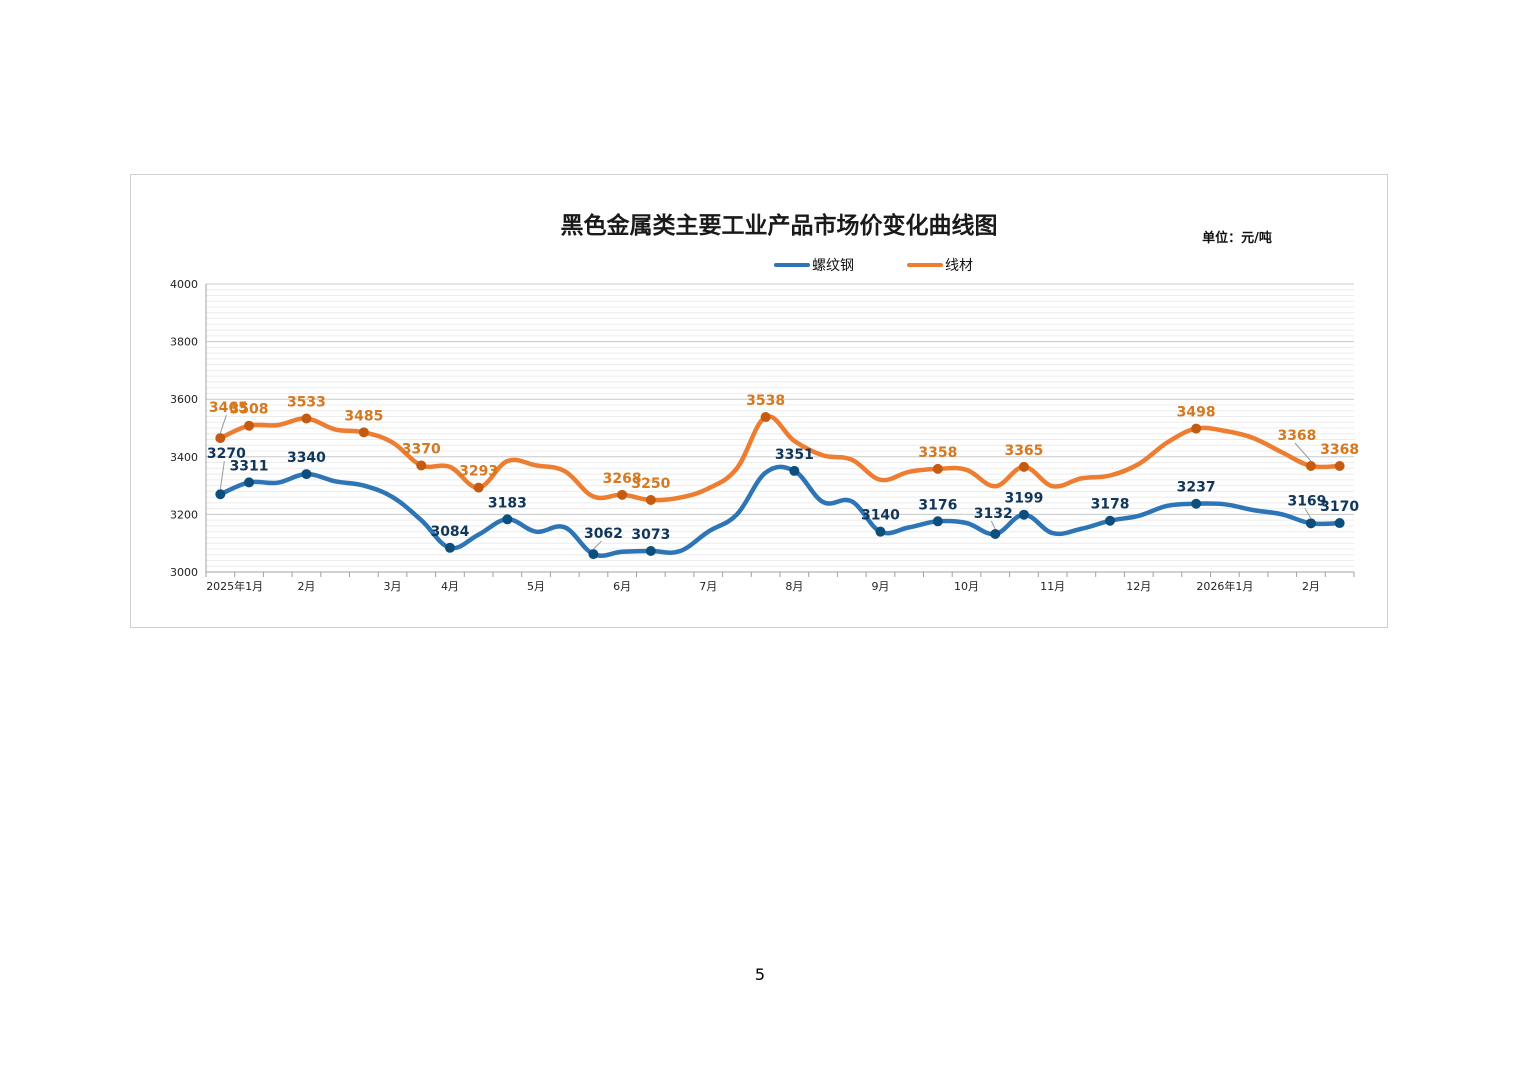  Describe the element at coordinates (937, 453) in the screenshot. I see `data-label: 3358` at that location.